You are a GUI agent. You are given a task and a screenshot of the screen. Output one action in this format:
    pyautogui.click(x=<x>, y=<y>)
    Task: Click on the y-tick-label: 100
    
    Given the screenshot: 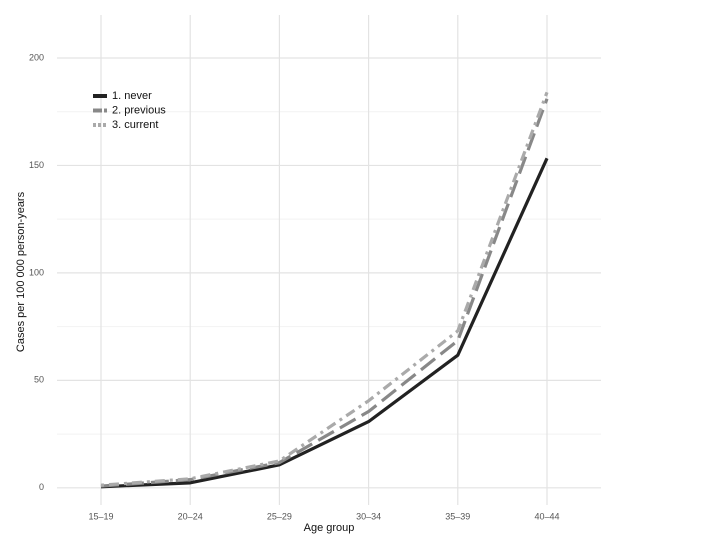 What is the action you would take?
    pyautogui.click(x=36, y=272)
    